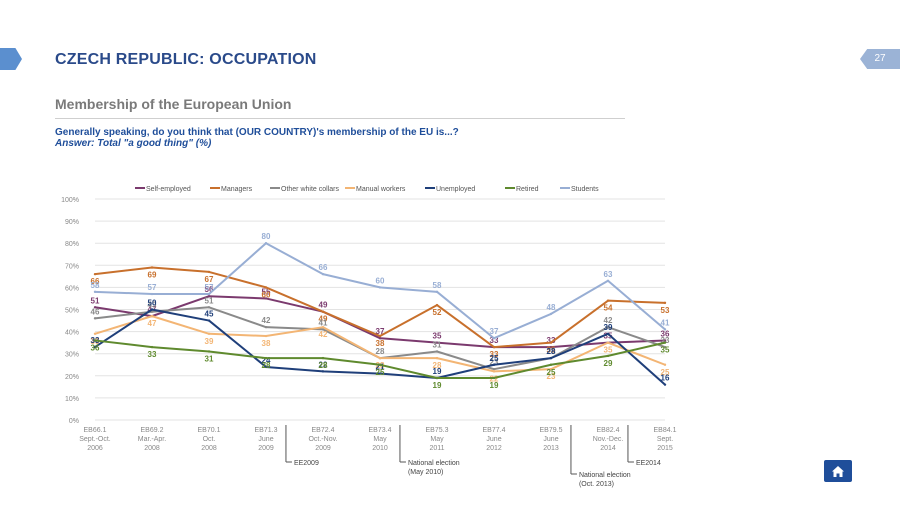 This screenshot has width=900, height=506. Describe the element at coordinates (72, 333) in the screenshot. I see `y-tick-label: 40%` at that location.